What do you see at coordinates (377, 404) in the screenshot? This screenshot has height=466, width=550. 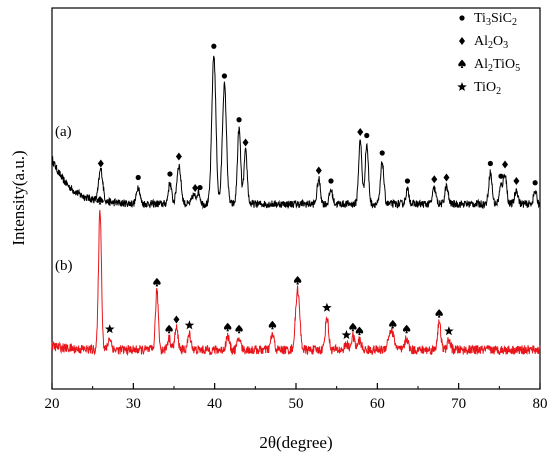 I see `x-tick-label-60: 60` at bounding box center [377, 404].